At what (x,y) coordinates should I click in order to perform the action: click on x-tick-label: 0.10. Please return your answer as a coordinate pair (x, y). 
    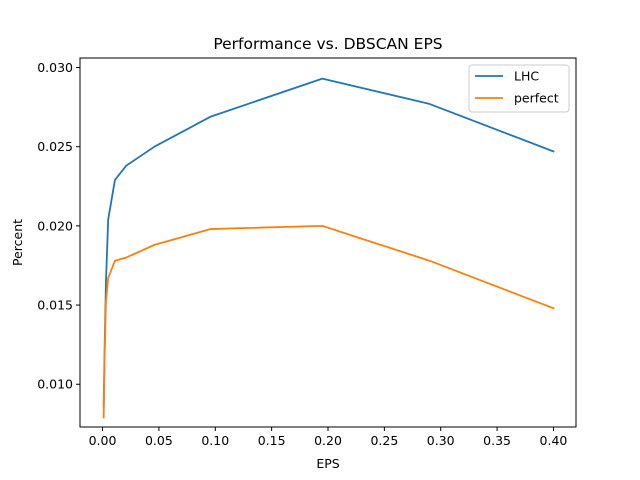
    Looking at the image, I should click on (215, 440).